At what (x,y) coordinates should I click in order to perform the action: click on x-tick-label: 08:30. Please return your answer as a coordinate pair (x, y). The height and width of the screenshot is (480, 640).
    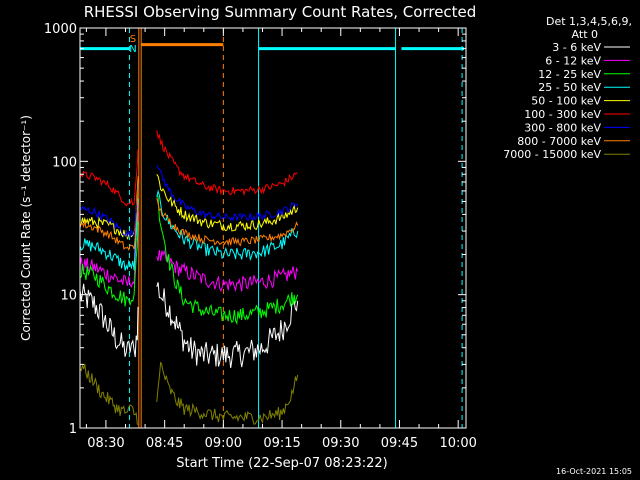
    Looking at the image, I should click on (105, 443).